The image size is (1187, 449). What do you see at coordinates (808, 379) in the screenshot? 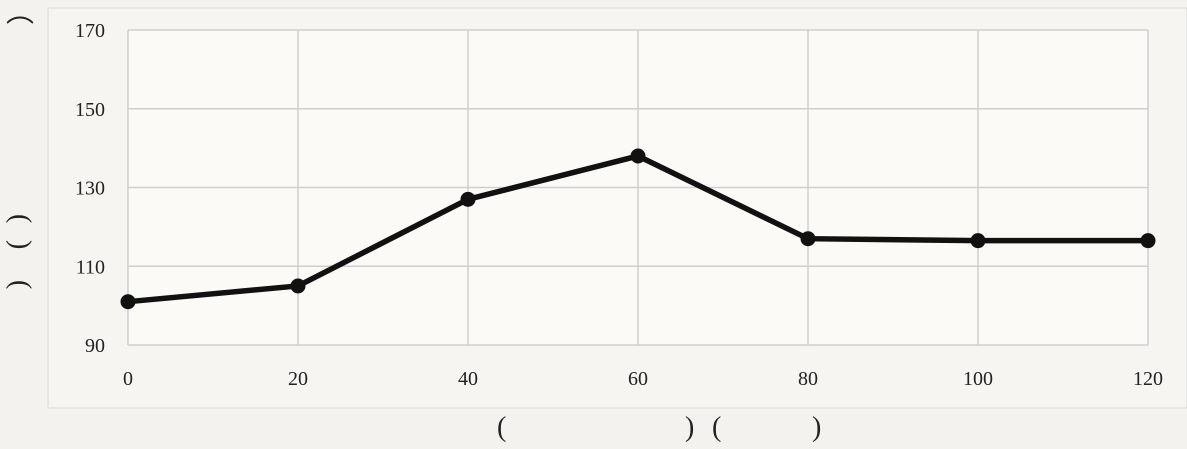
I see `x-tick-label: 80` at bounding box center [808, 379].